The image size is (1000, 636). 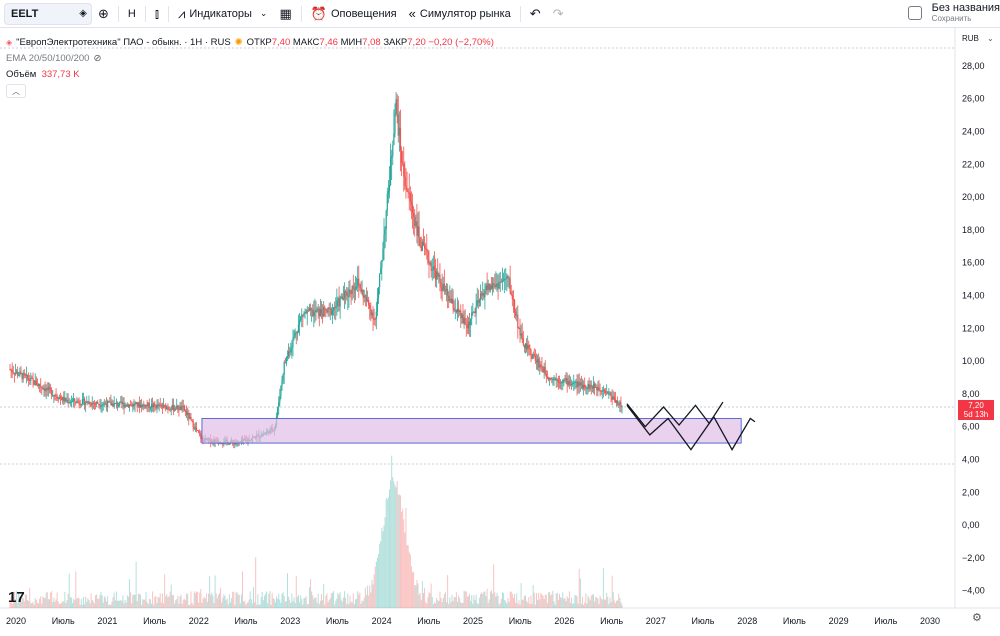 I want to click on currency-label: RUB, so click(x=970, y=38).